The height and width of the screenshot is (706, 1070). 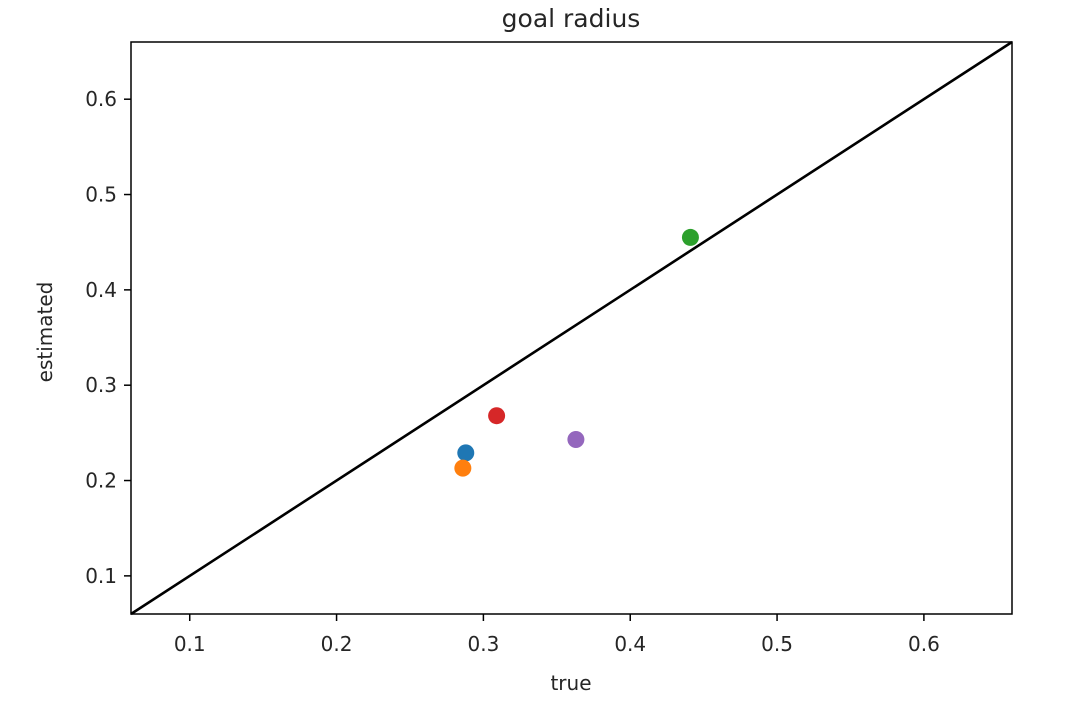 I want to click on x-axis-label: true, so click(x=570, y=683).